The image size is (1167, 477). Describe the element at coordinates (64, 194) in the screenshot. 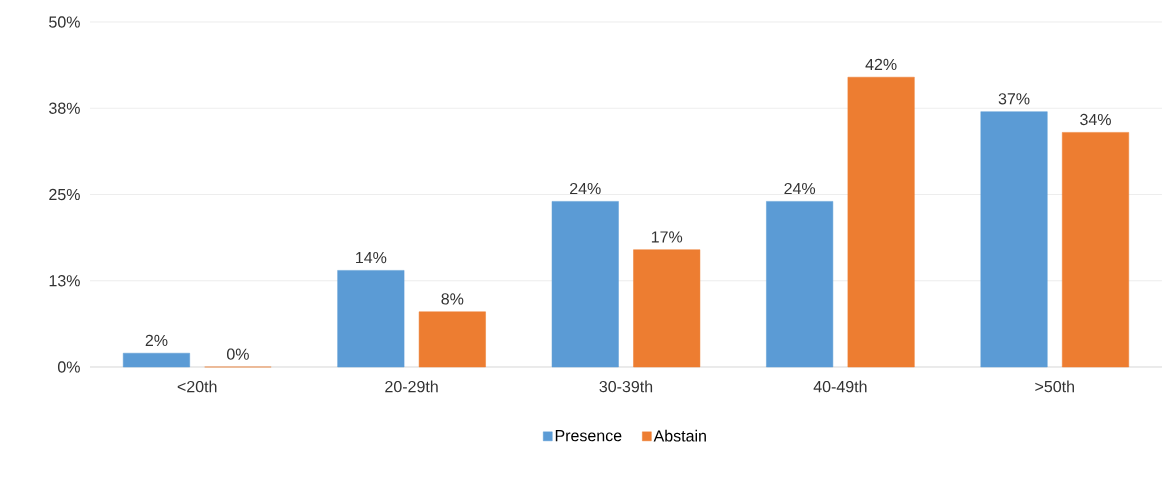

I see `y-tick-label: 25%` at that location.